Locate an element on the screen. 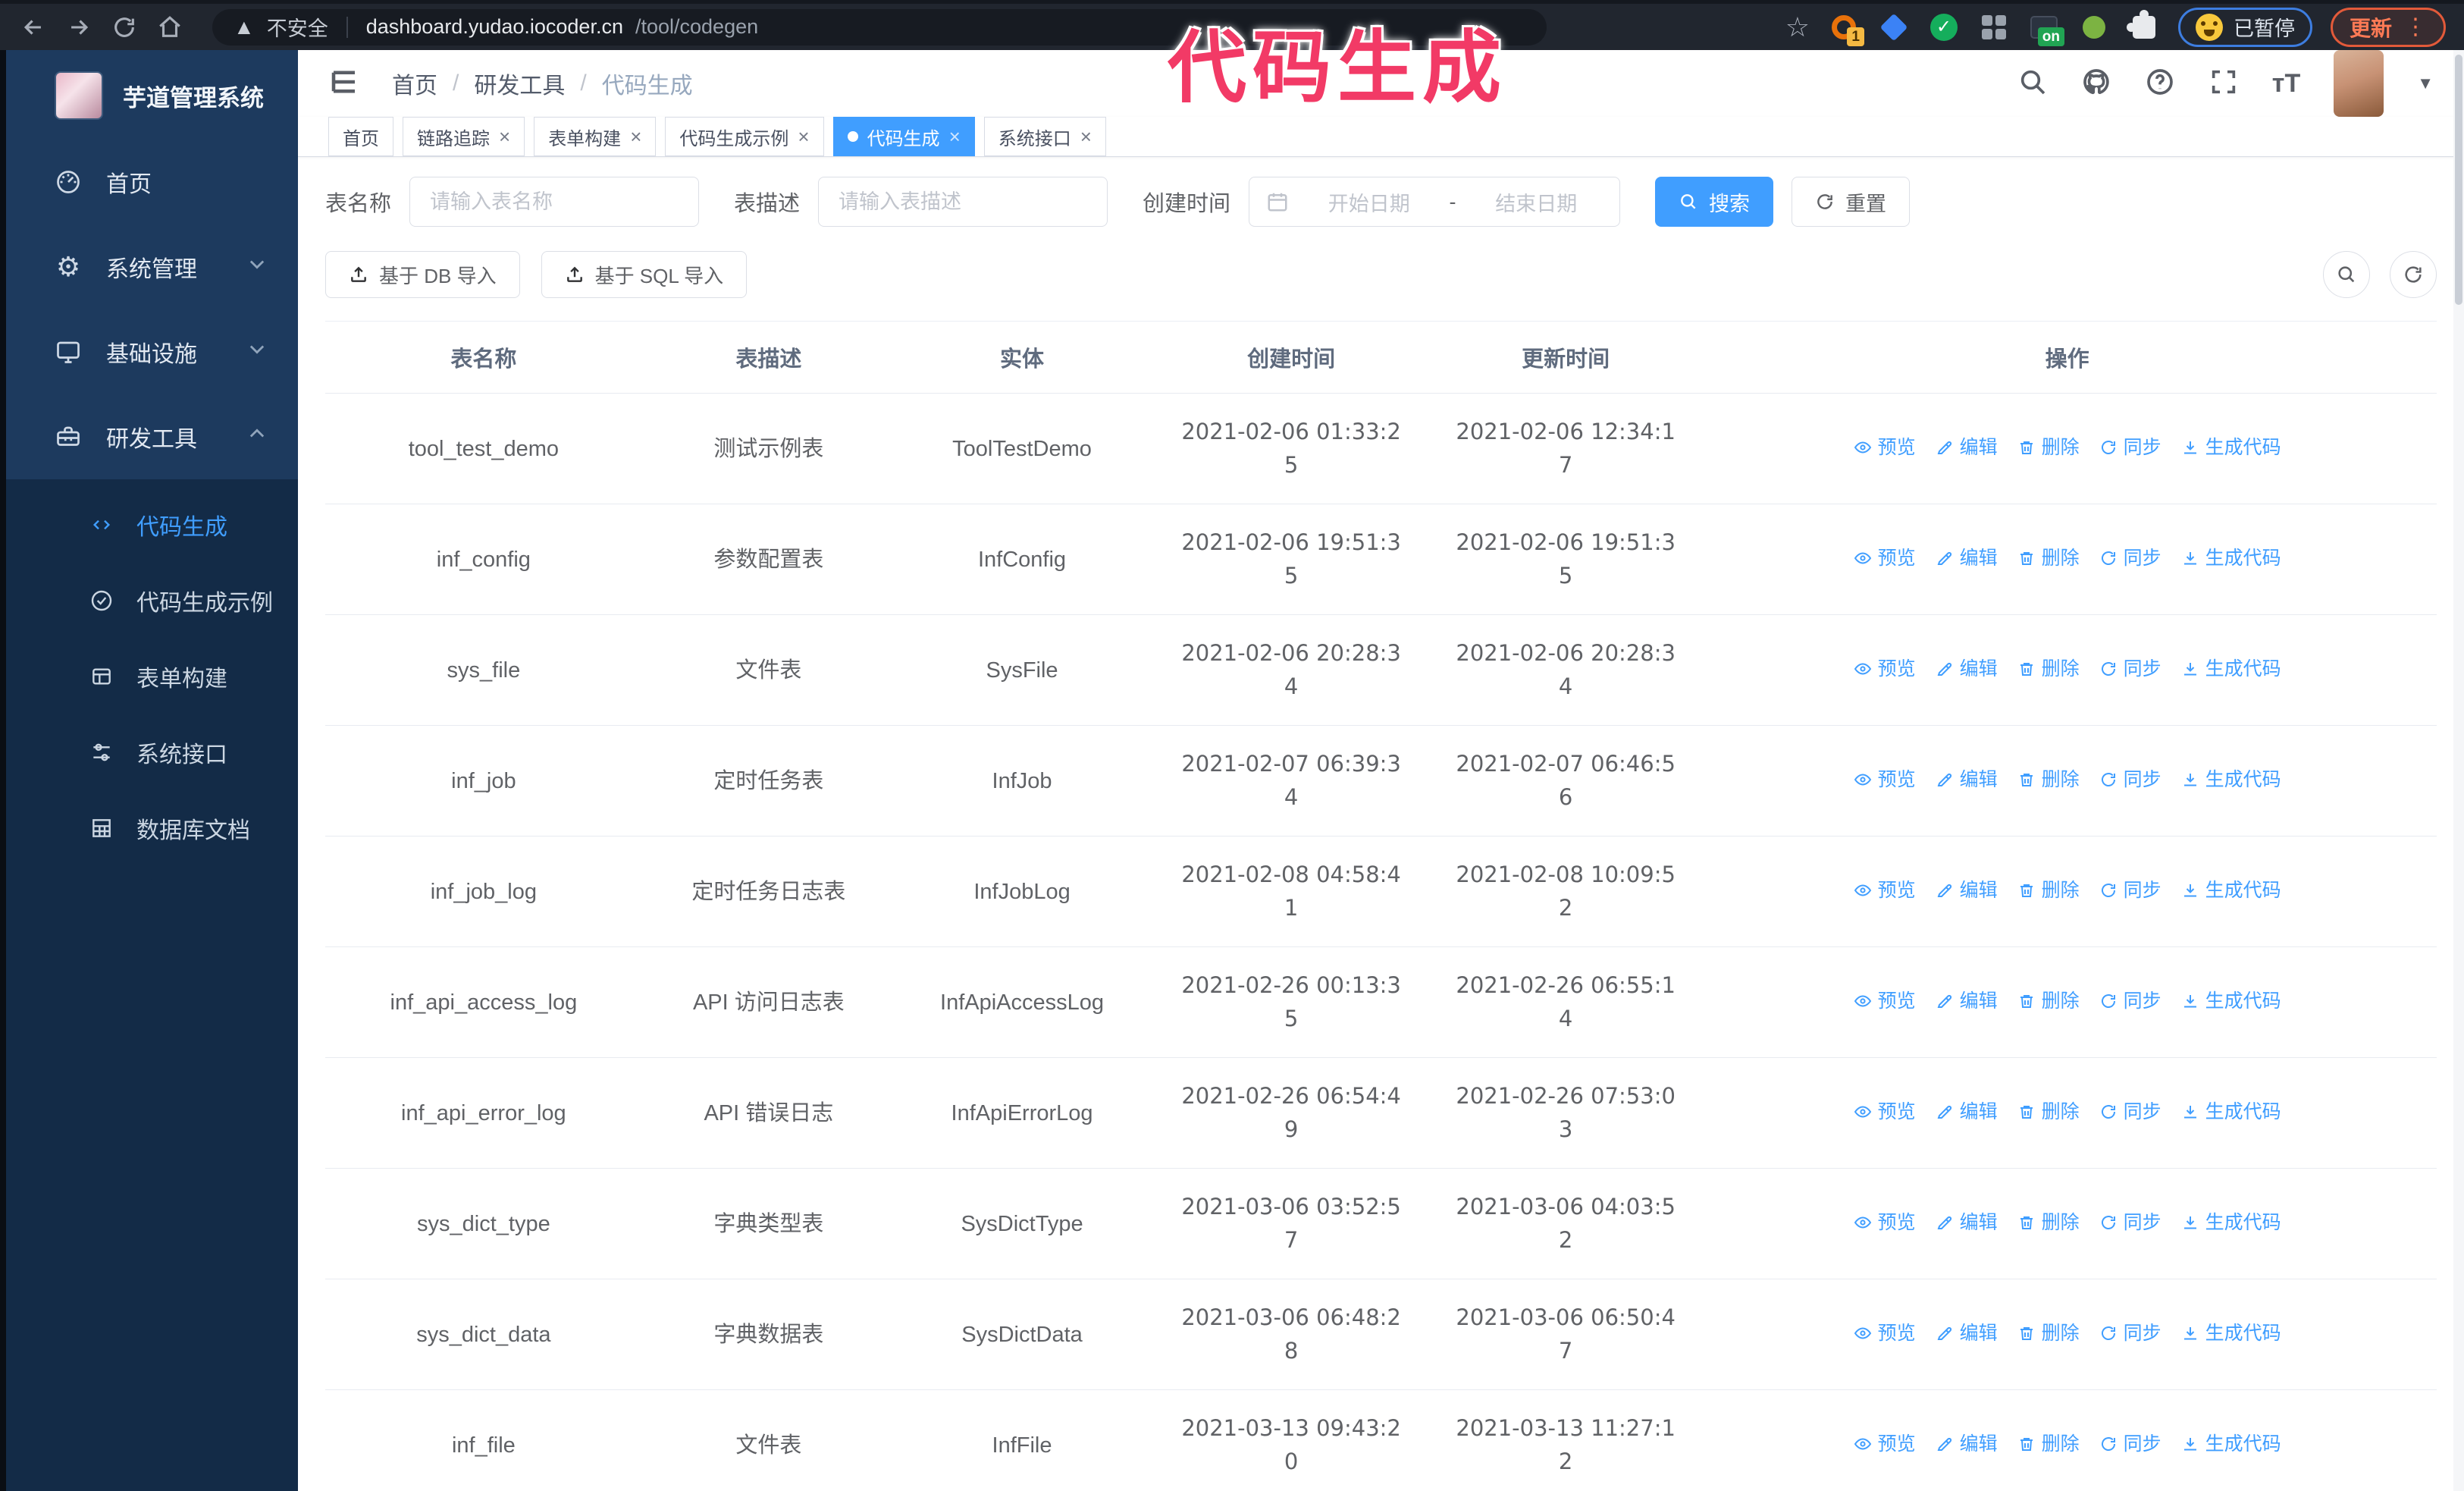  extension-icon-orange: 1 is located at coordinates (1846, 28).